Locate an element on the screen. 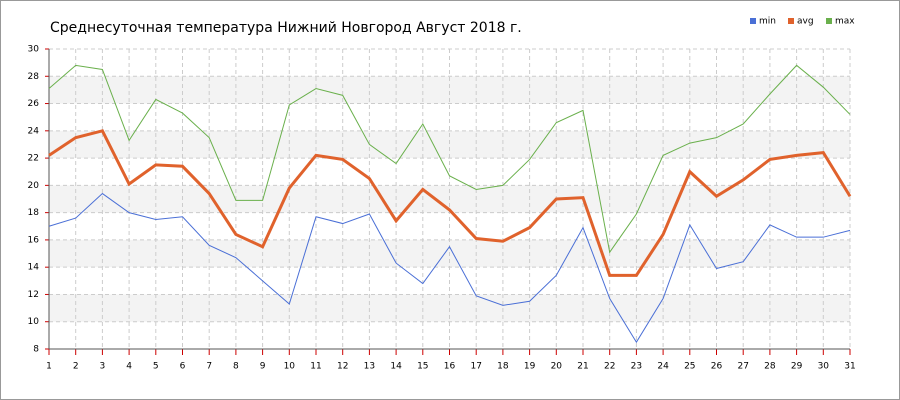 This screenshot has width=900, height=400. y-tick-label: 8 is located at coordinates (36, 350).